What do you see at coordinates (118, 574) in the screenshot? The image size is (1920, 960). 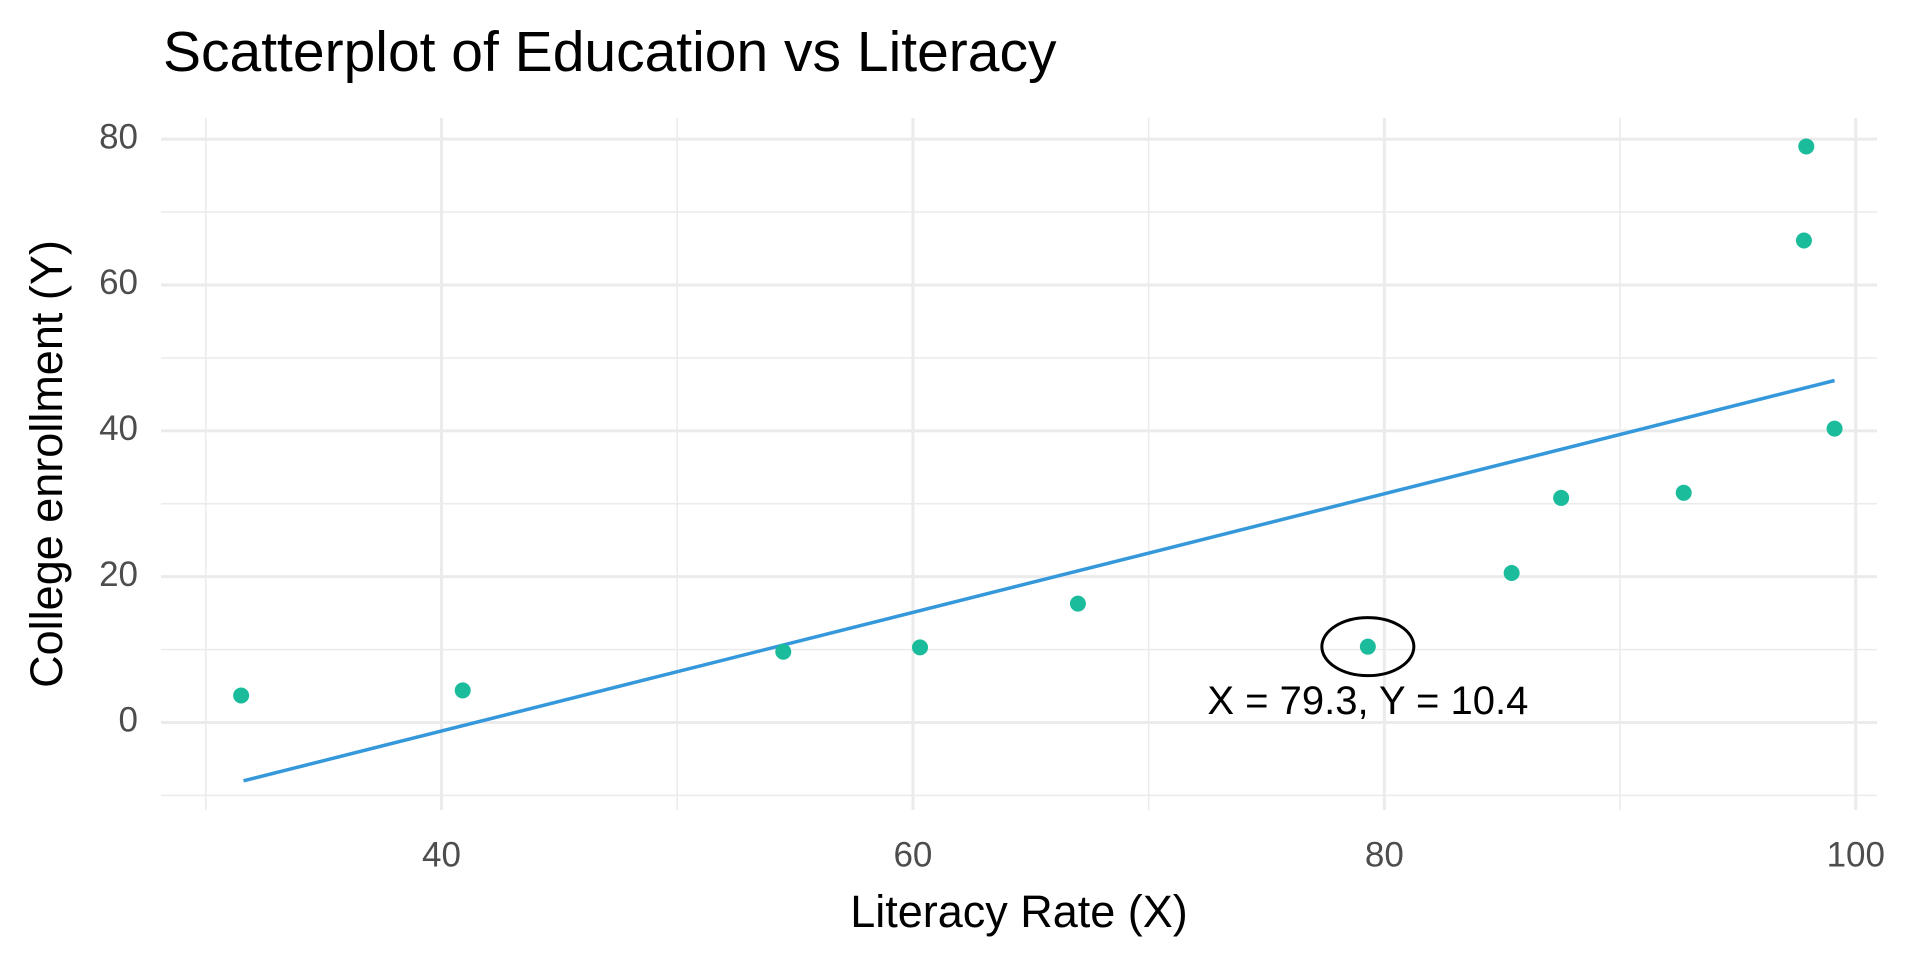 I see `y-tick-label: 20` at bounding box center [118, 574].